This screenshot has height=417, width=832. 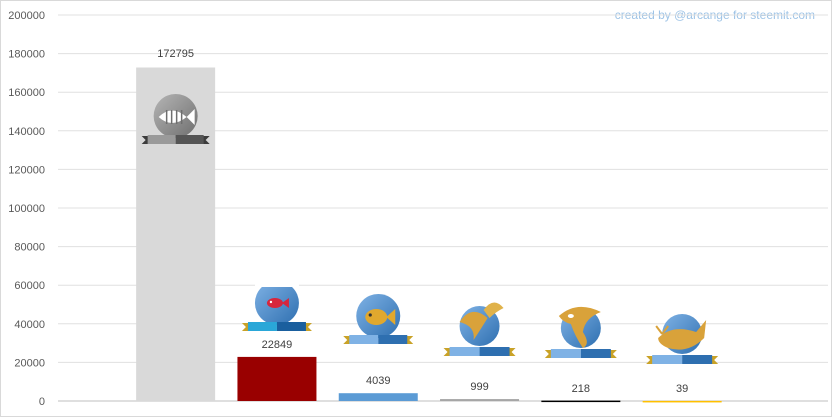 What do you see at coordinates (479, 329) in the screenshot?
I see `dolphin-badge-icon` at bounding box center [479, 329].